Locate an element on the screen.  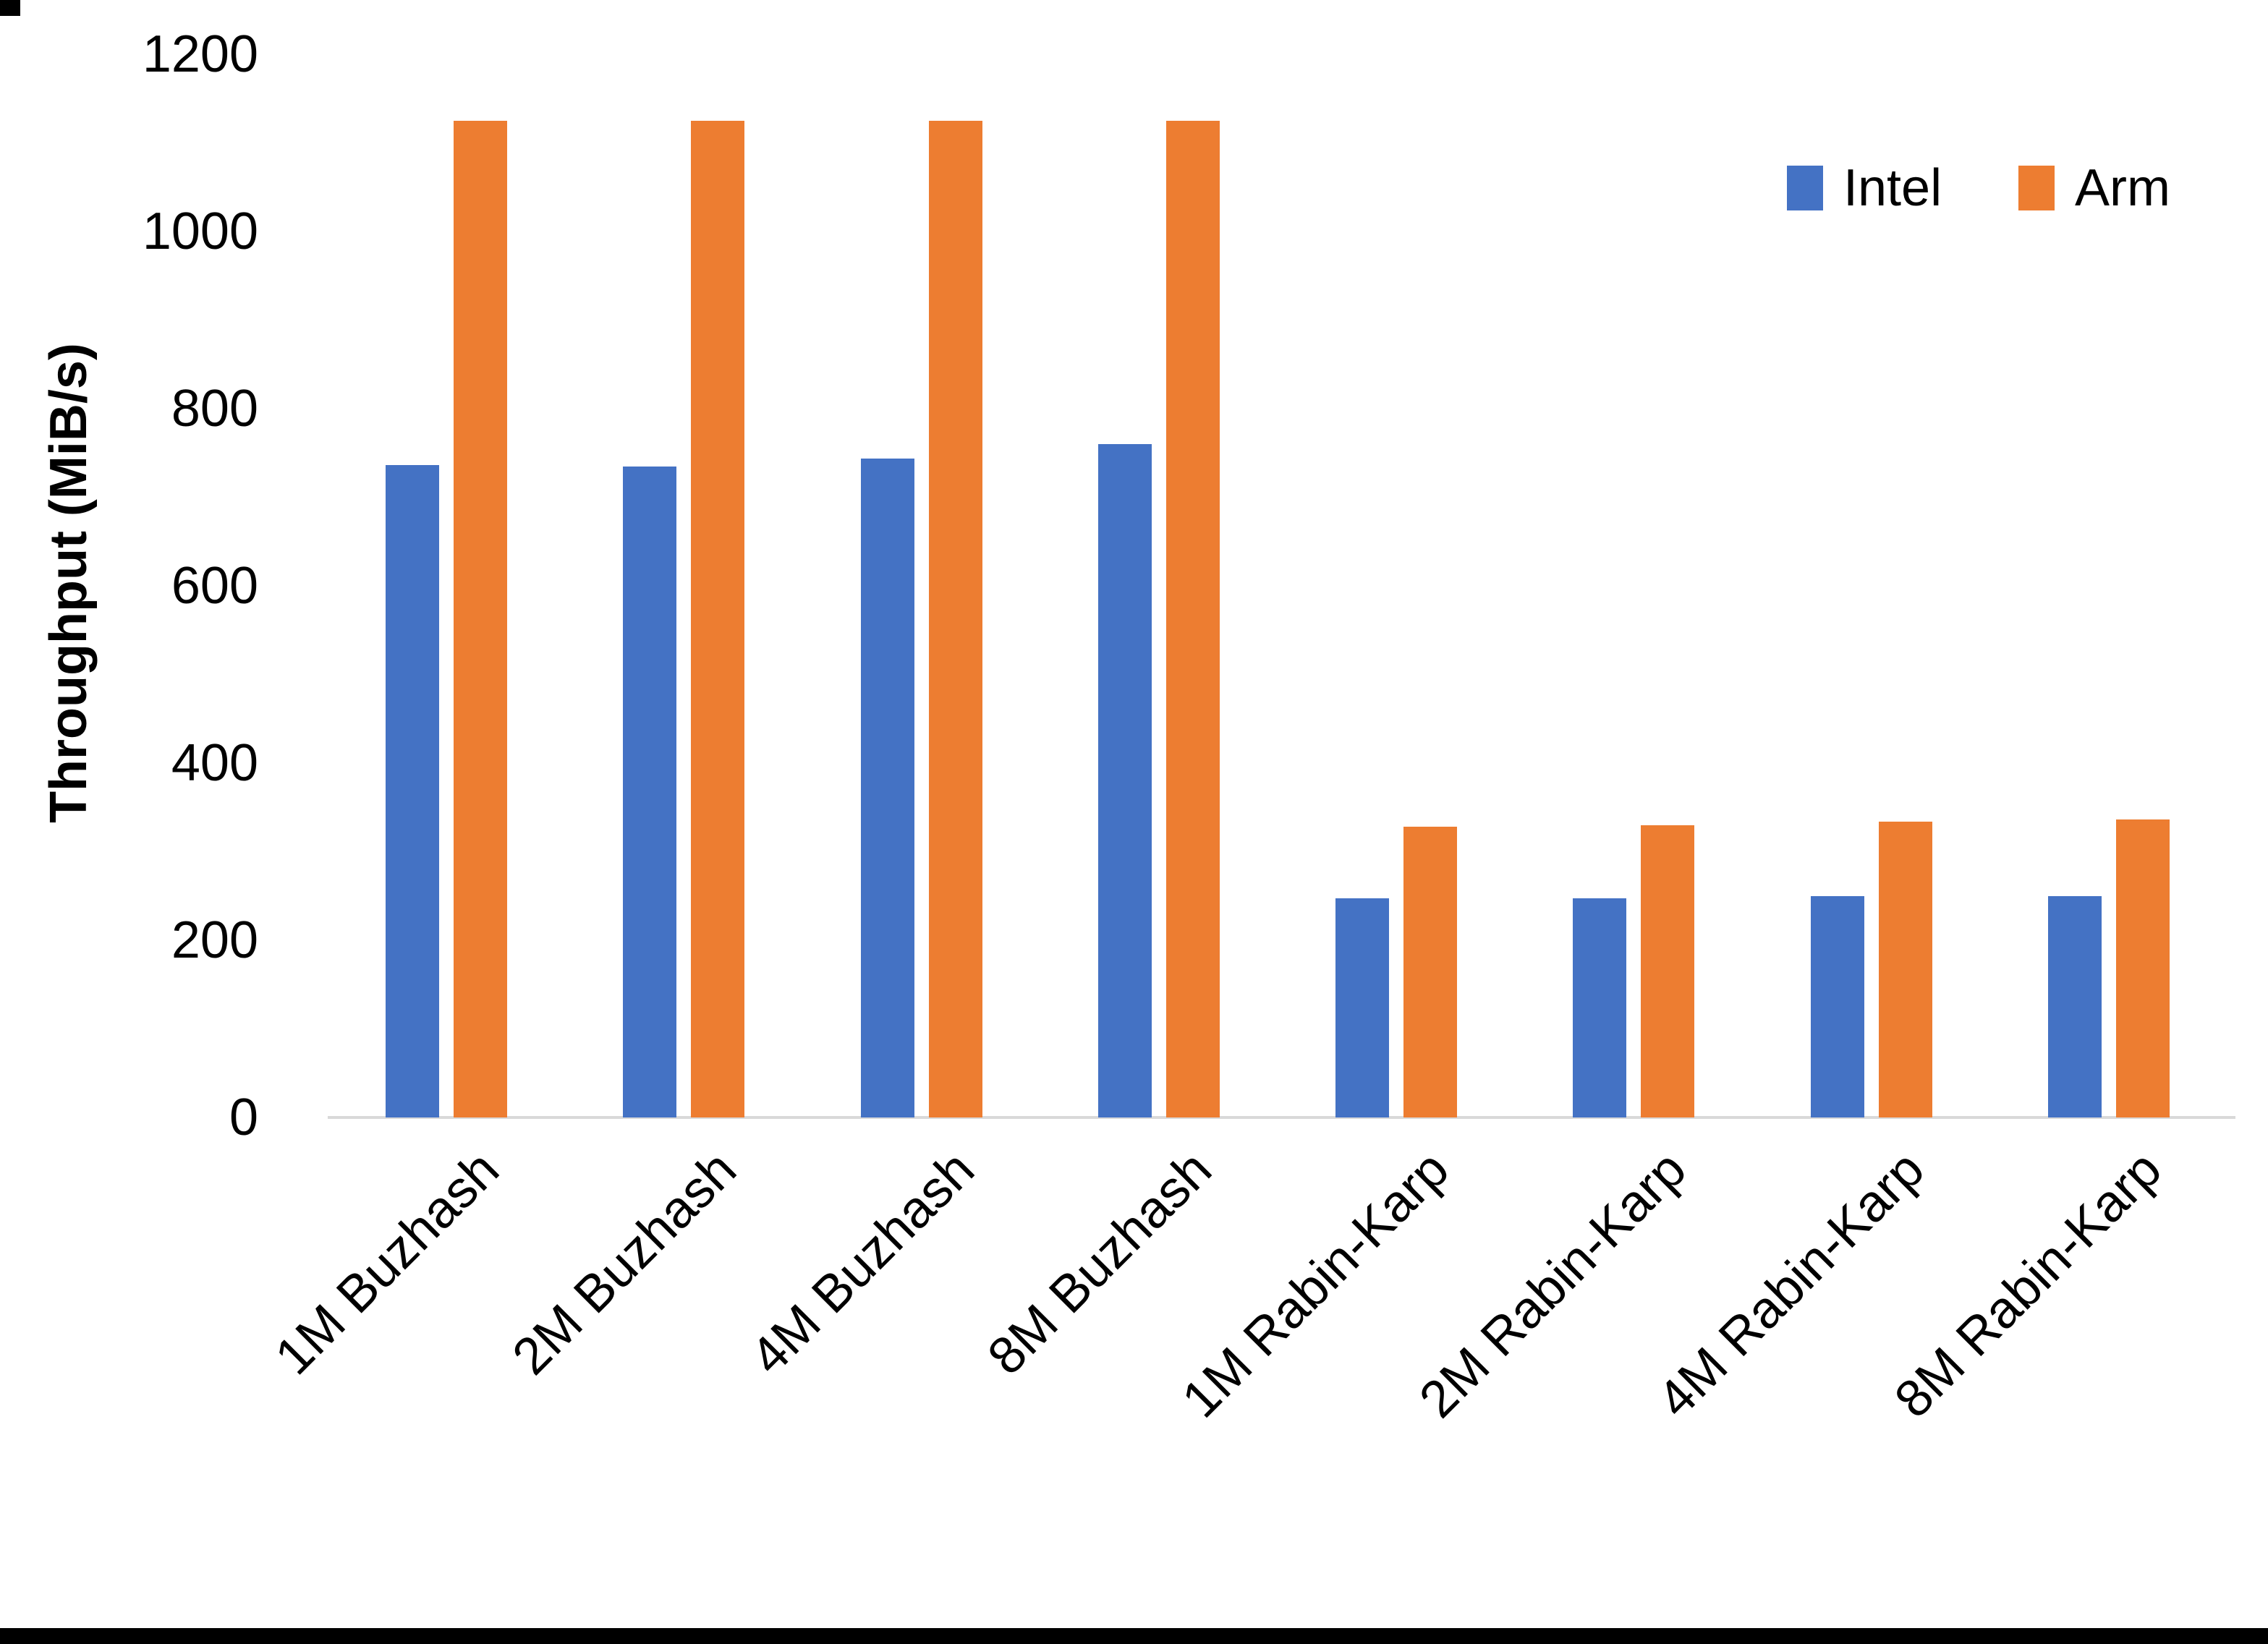
legend-label-arm: Arm is located at coordinates (2122, 188).